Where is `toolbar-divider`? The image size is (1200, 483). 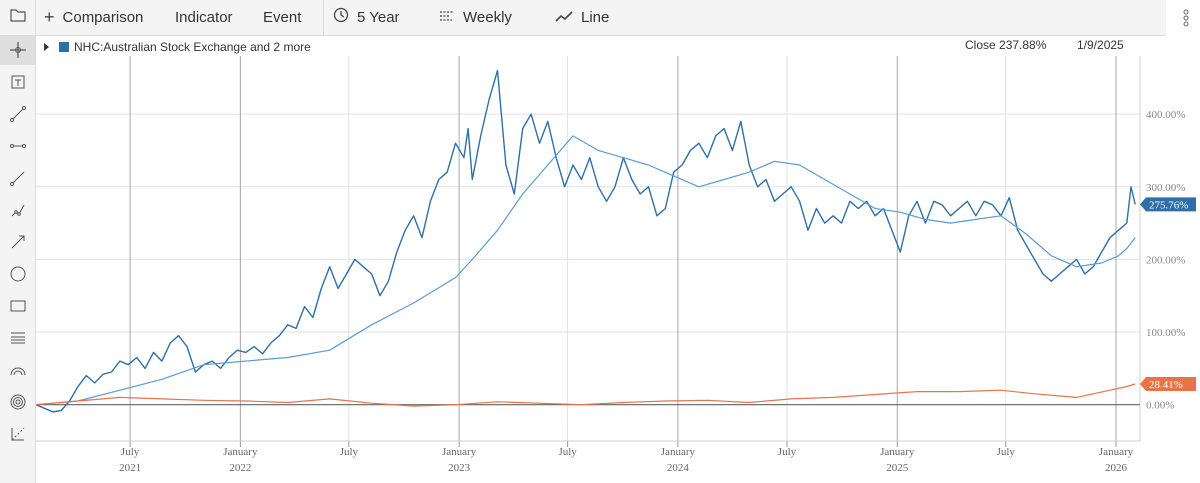
toolbar-divider is located at coordinates (323, 17).